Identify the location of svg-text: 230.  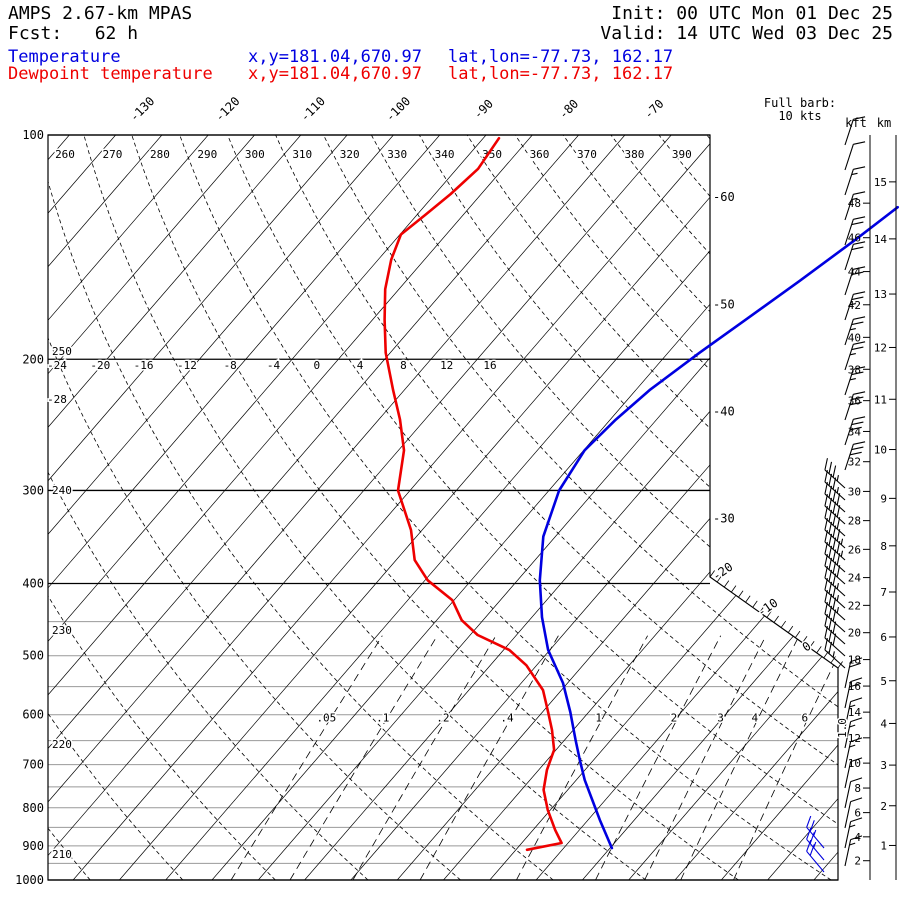
(62, 630).